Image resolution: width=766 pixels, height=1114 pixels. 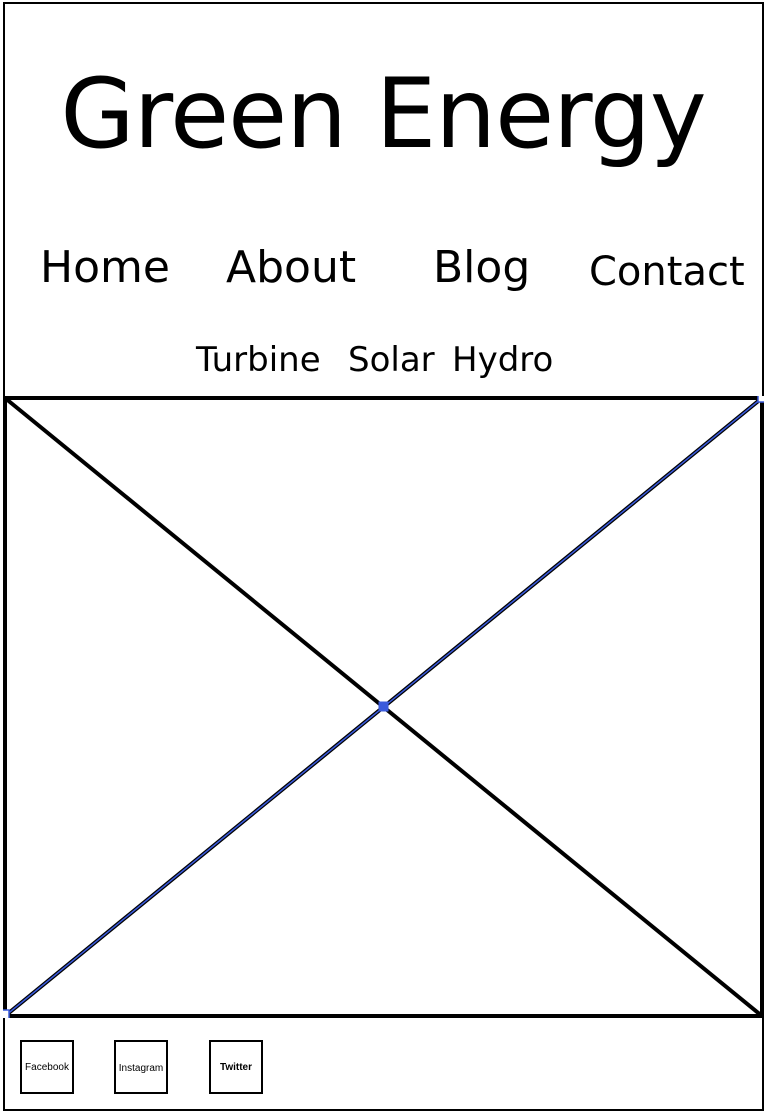 What do you see at coordinates (391, 360) in the screenshot?
I see `subnav-solar-link: Solar` at bounding box center [391, 360].